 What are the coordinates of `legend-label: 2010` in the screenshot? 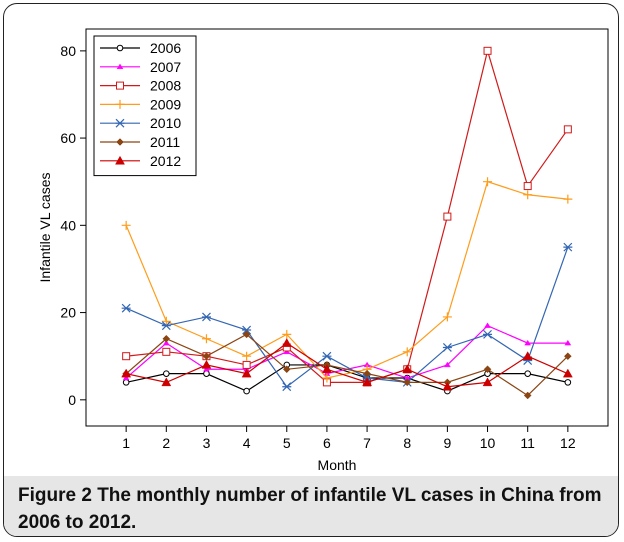 It's located at (165, 123).